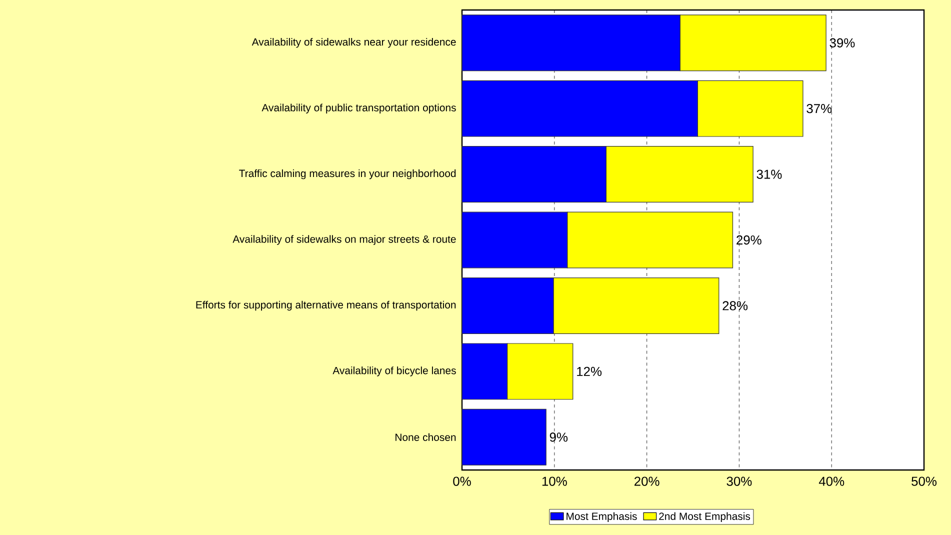 The image size is (951, 535). What do you see at coordinates (739, 481) in the screenshot?
I see `x-tick-label: 30%` at bounding box center [739, 481].